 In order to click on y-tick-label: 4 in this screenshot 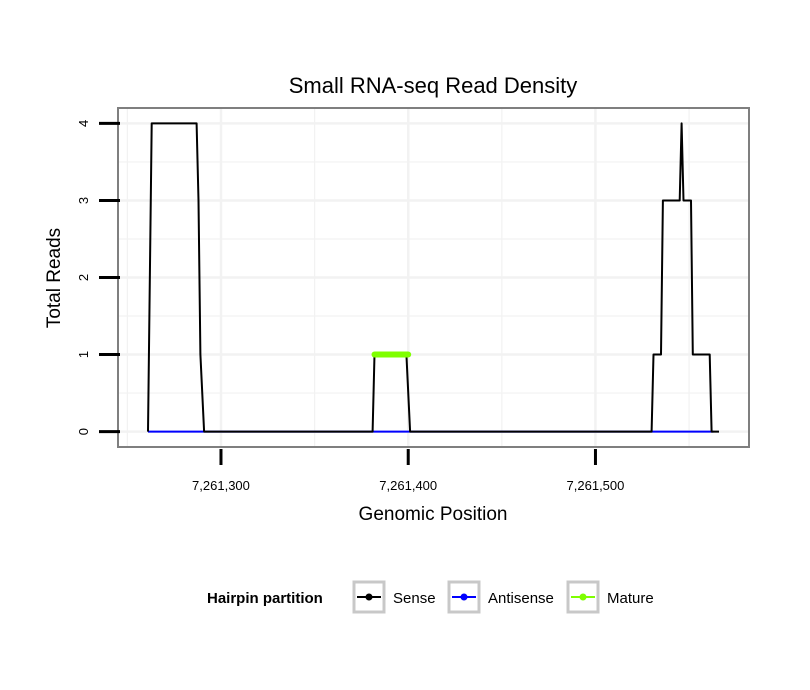, I will do `click(83, 123)`.